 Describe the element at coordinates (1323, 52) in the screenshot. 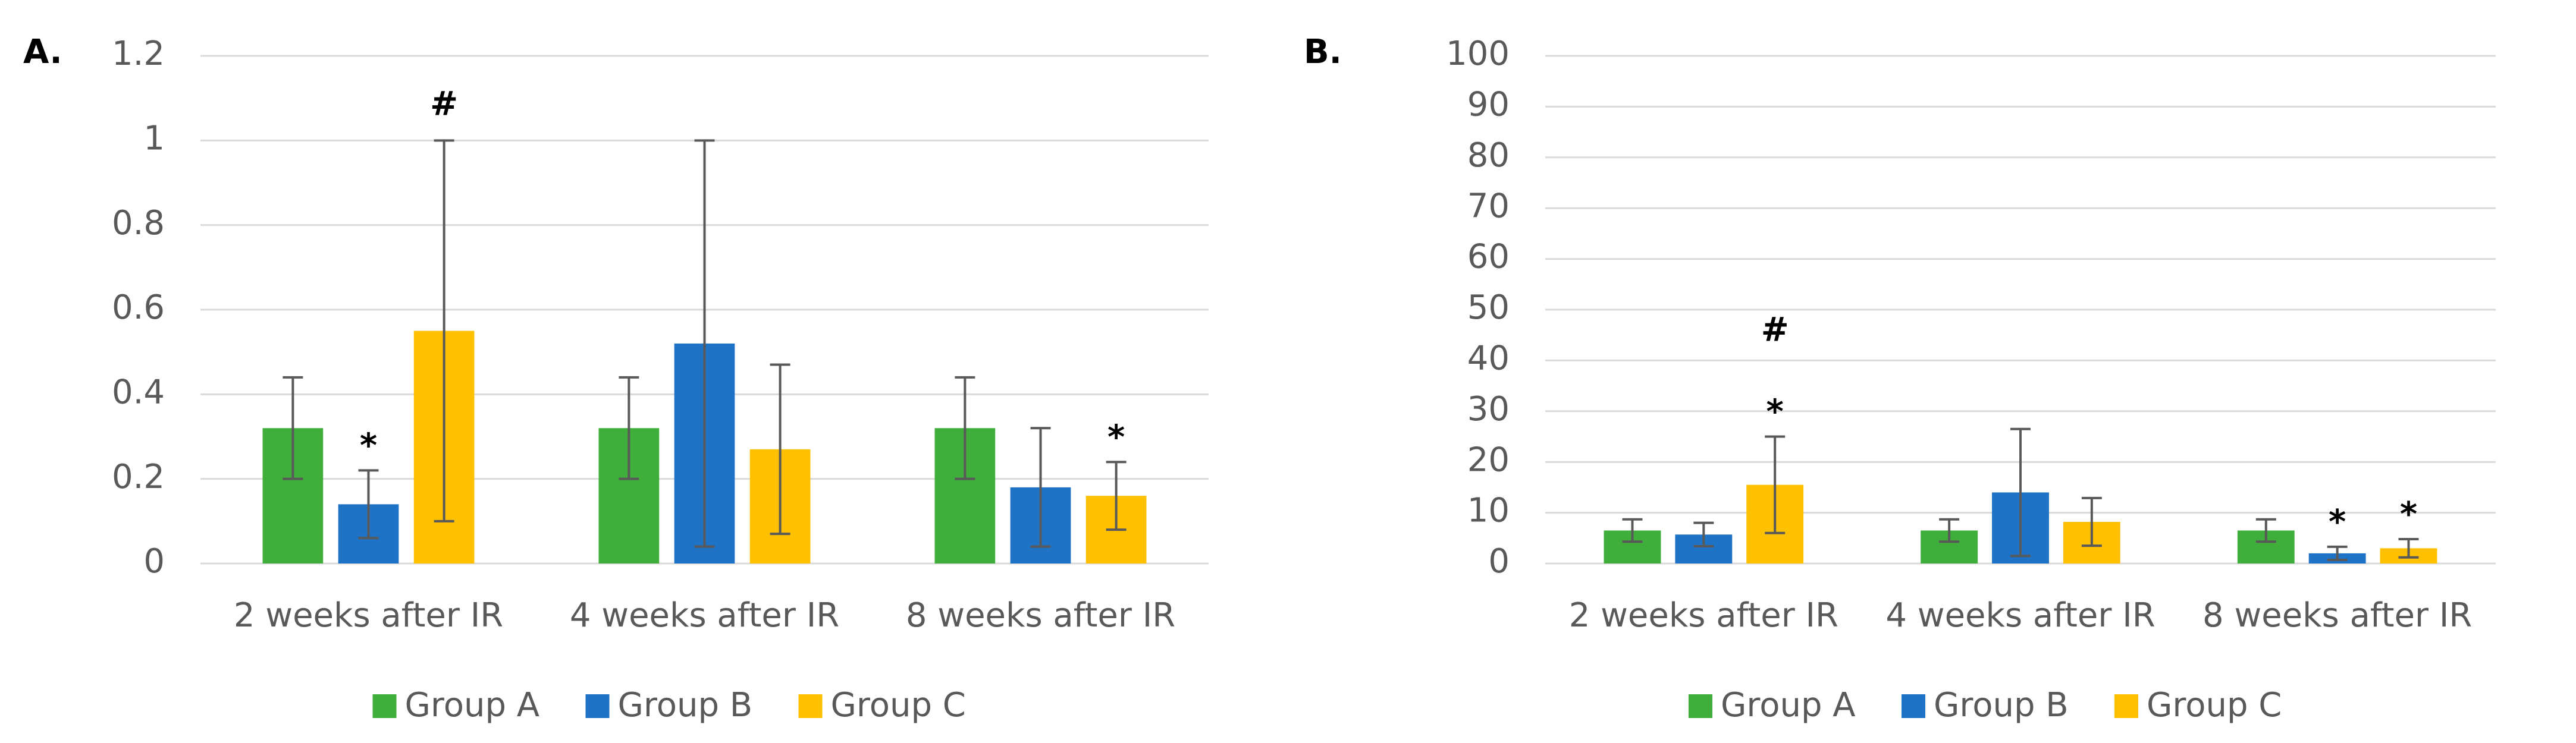

I see `panel-label: B.` at that location.